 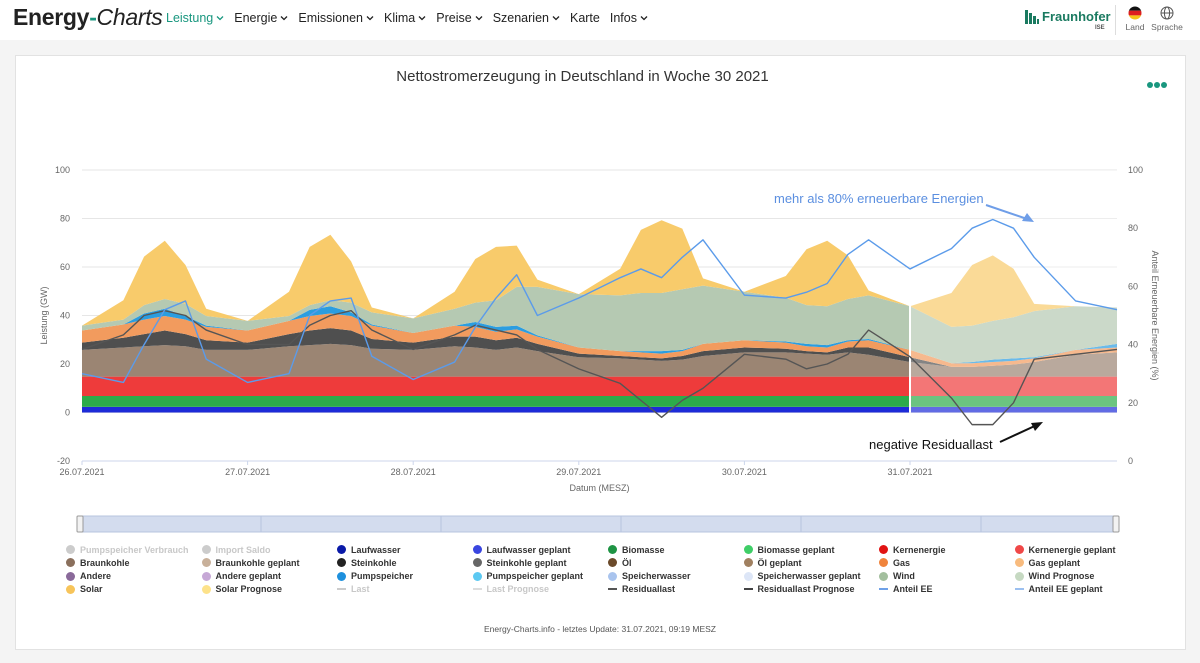 I want to click on legend-item-öl: Öl, so click(x=620, y=562).